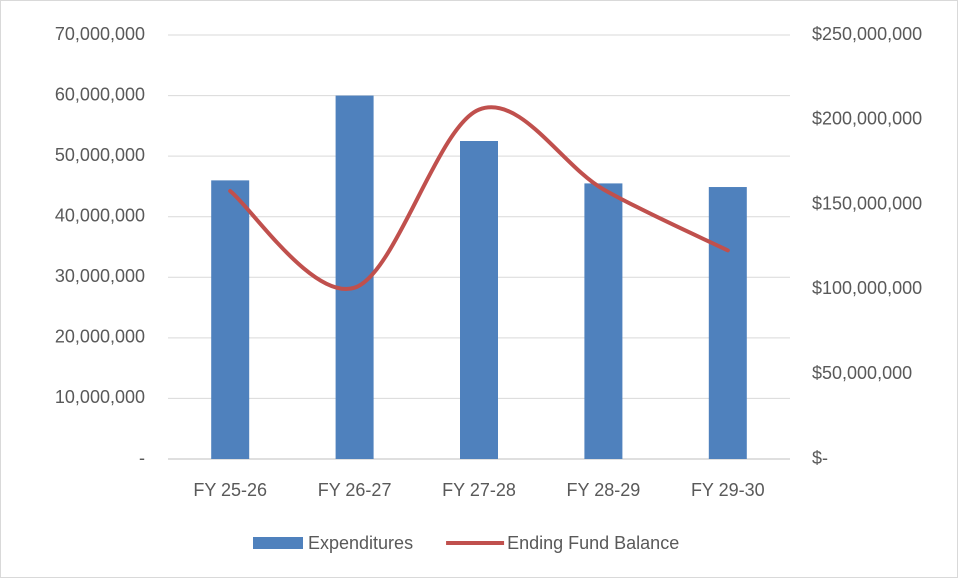 Image resolution: width=959 pixels, height=579 pixels. What do you see at coordinates (355, 490) in the screenshot?
I see `x-tick-label: FY 26-27` at bounding box center [355, 490].